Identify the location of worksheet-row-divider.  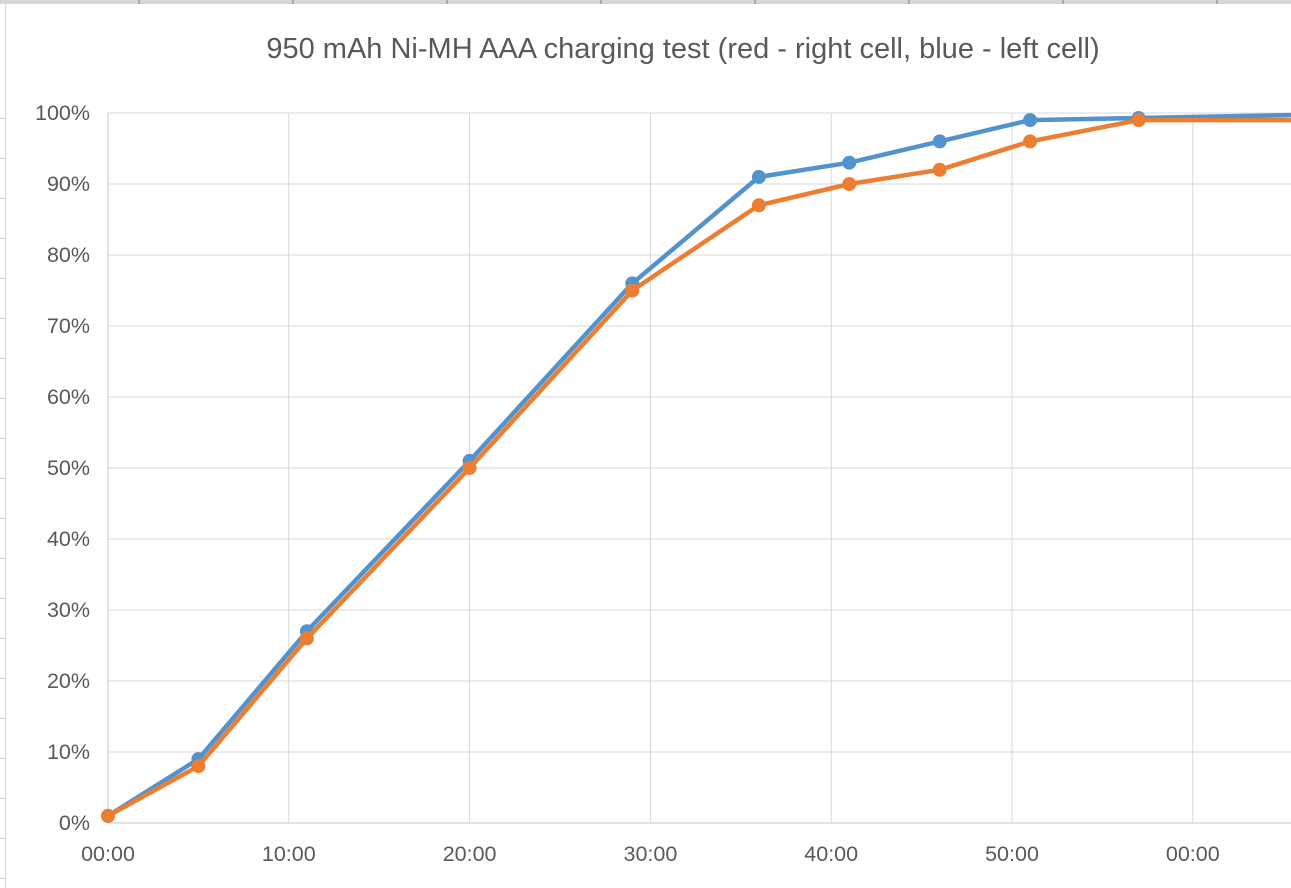
(645, 2).